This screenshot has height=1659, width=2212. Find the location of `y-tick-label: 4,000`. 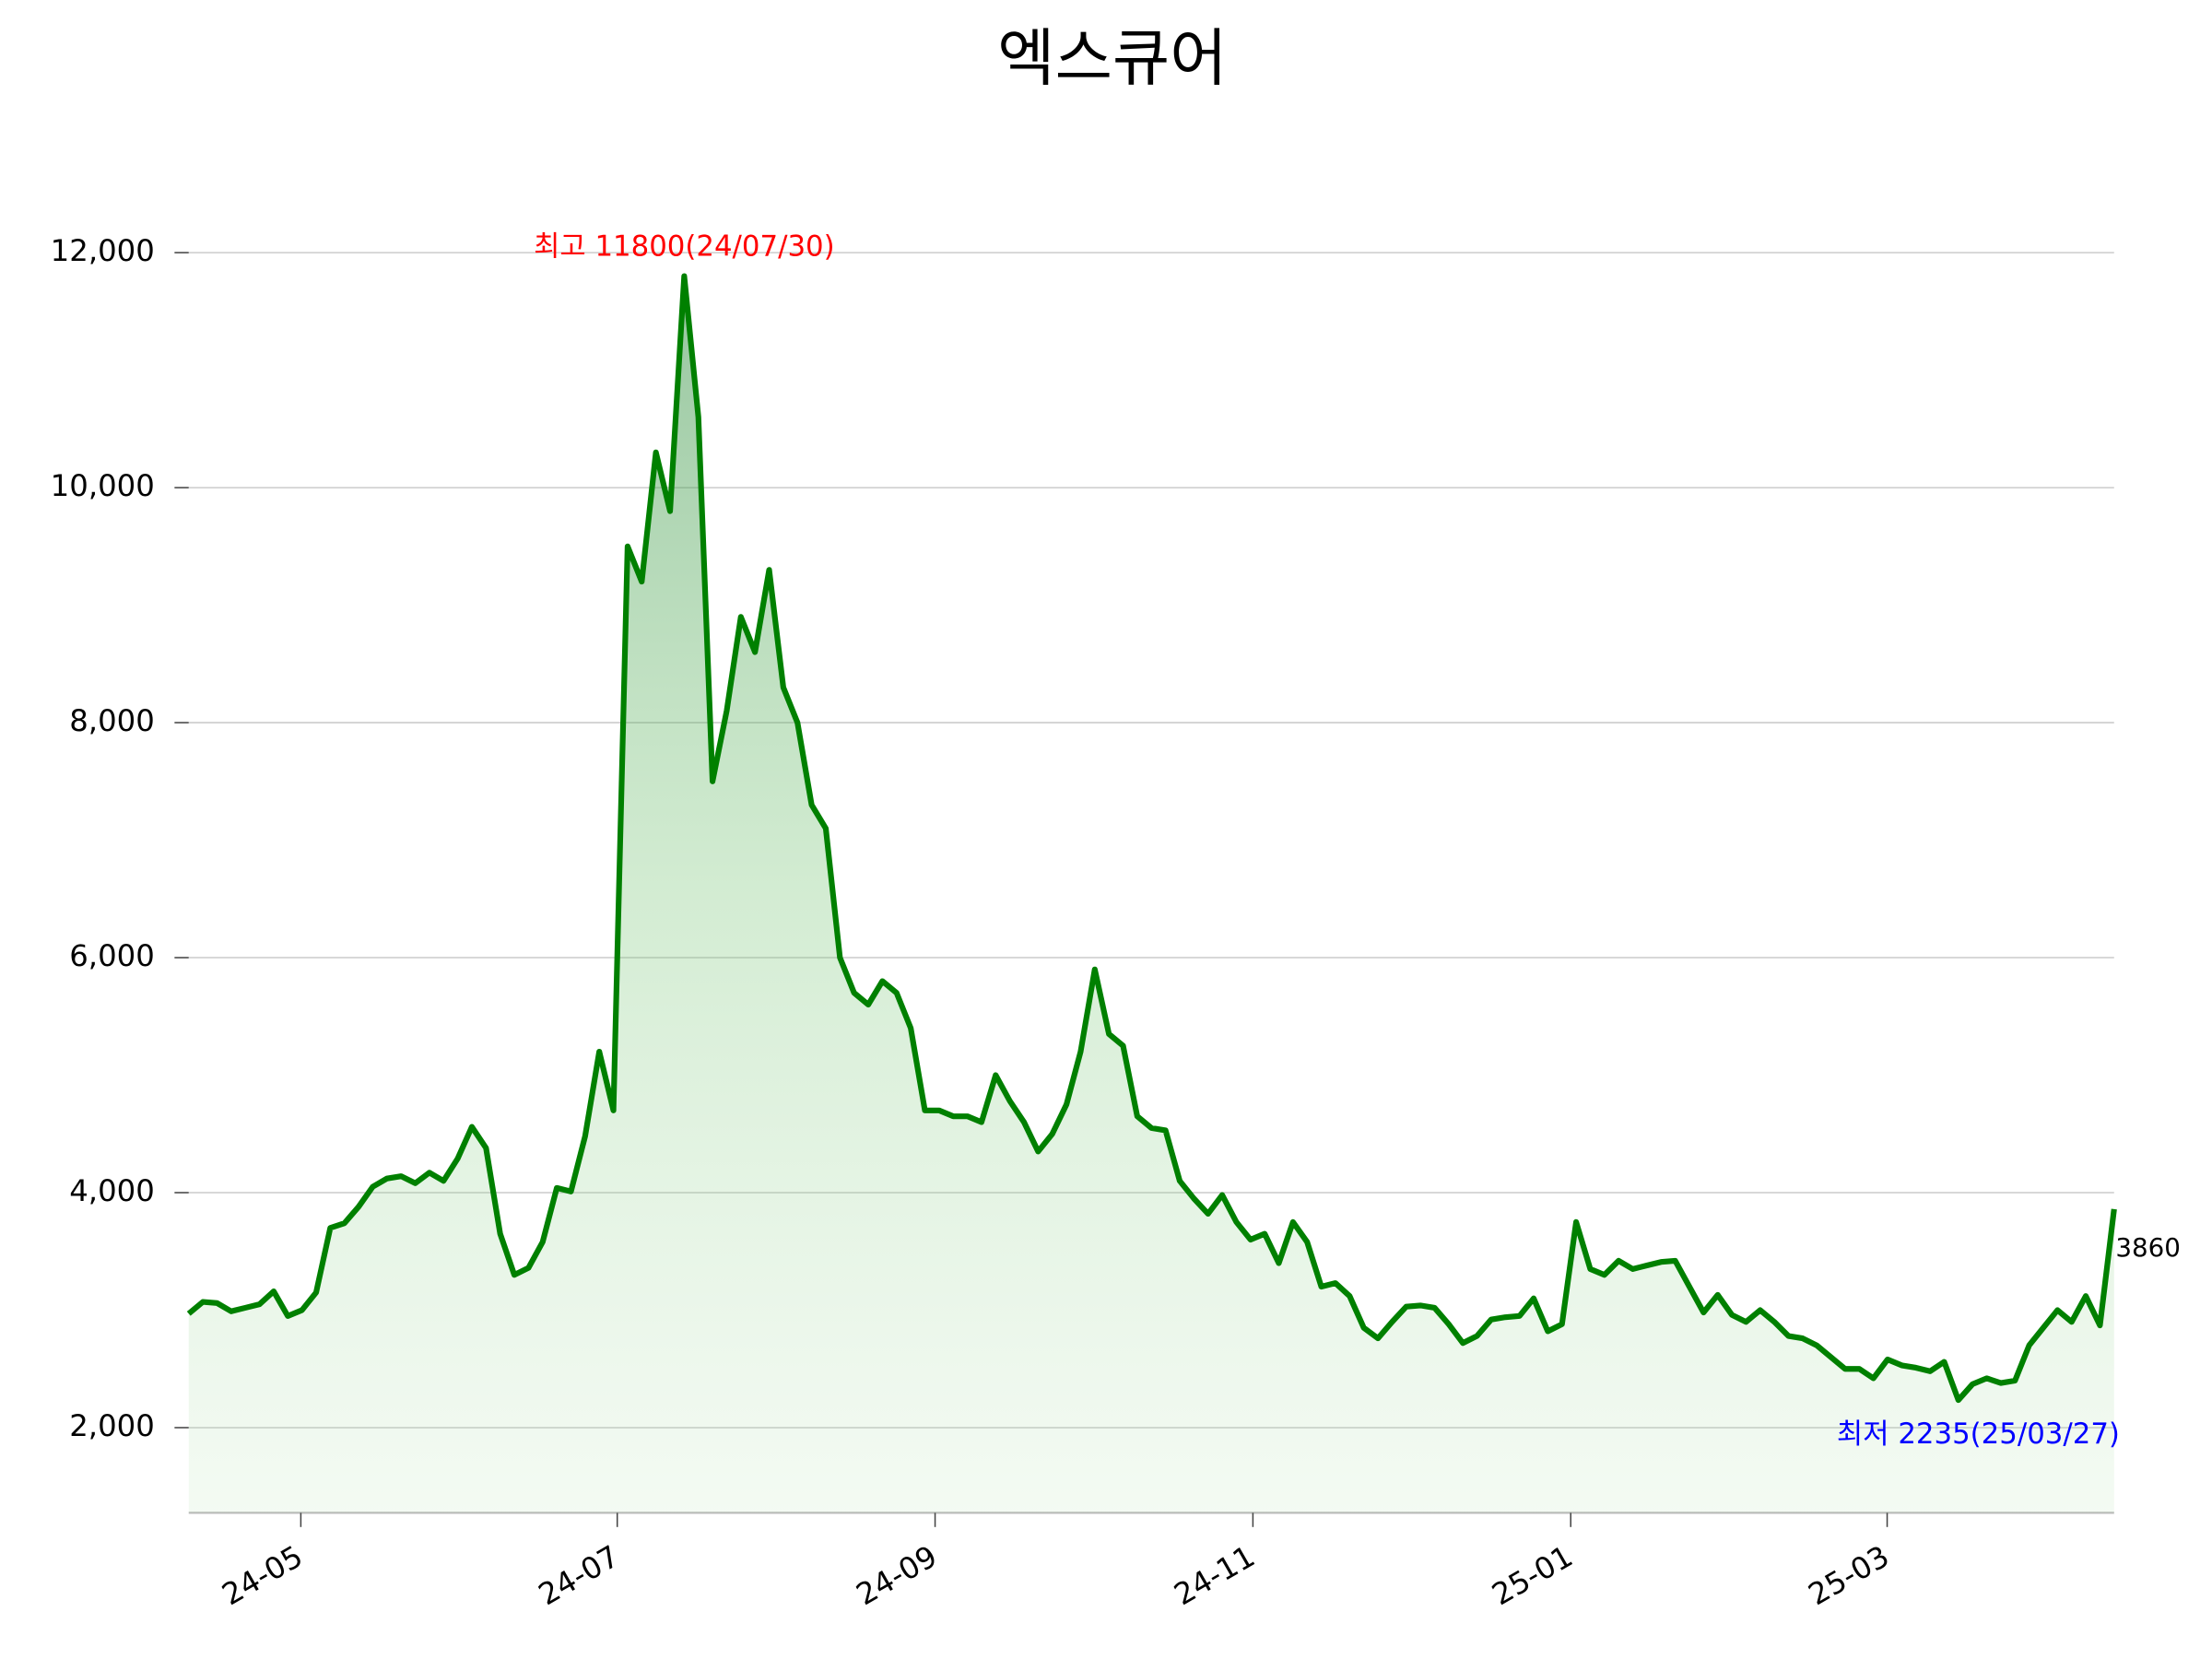

y-tick-label: 4,000 is located at coordinates (112, 1190).